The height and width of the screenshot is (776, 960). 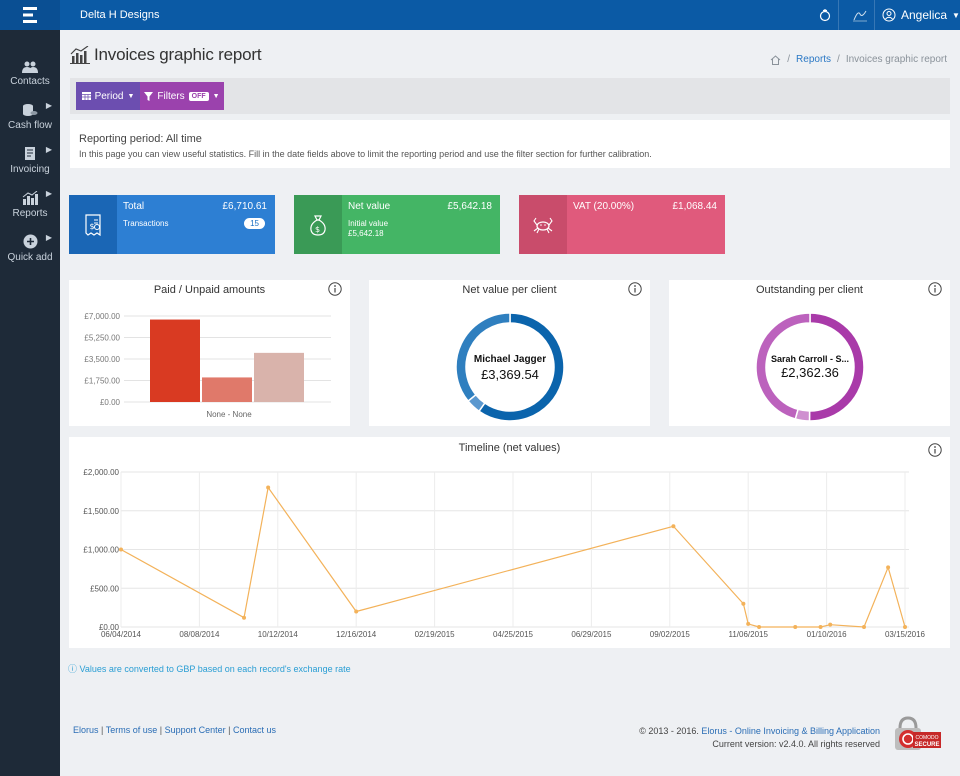 What do you see at coordinates (513, 634) in the screenshot?
I see `x-tick-label: 04/25/2015` at bounding box center [513, 634].